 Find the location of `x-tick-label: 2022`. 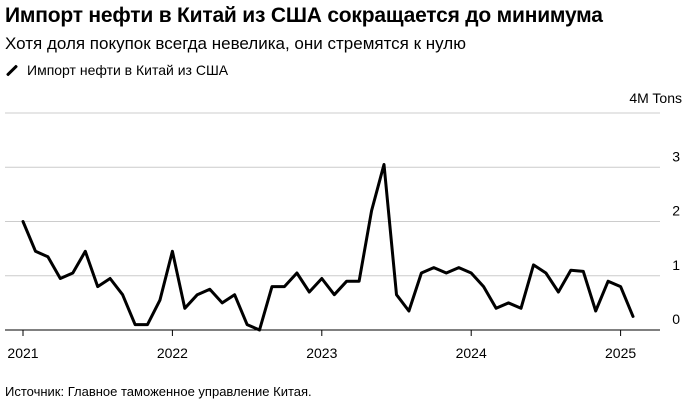

x-tick-label: 2022 is located at coordinates (172, 353).